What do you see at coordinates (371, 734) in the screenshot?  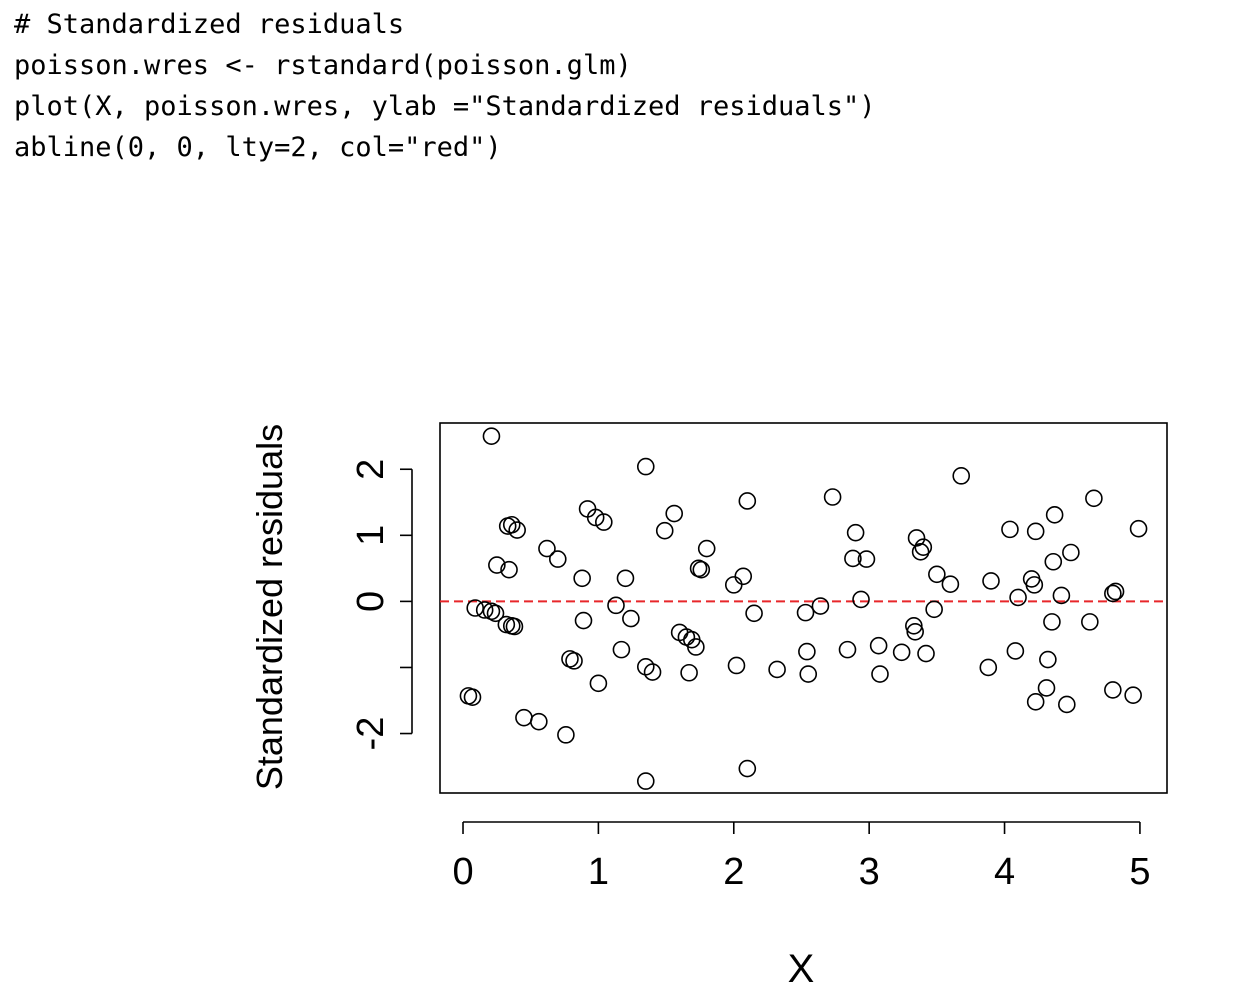 I see `y-tick-label: -2` at bounding box center [371, 734].